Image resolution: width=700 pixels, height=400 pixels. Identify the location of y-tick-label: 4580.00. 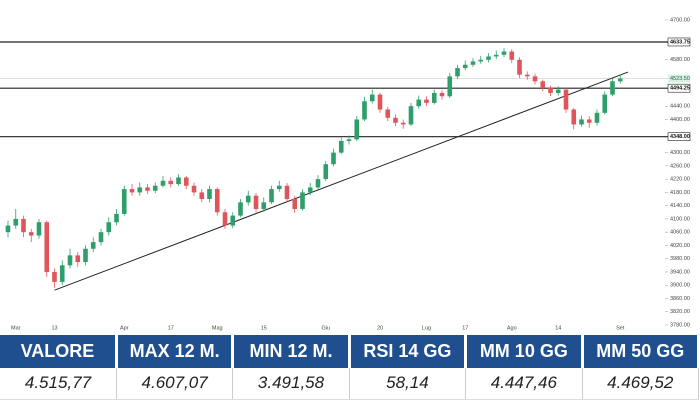
(680, 60).